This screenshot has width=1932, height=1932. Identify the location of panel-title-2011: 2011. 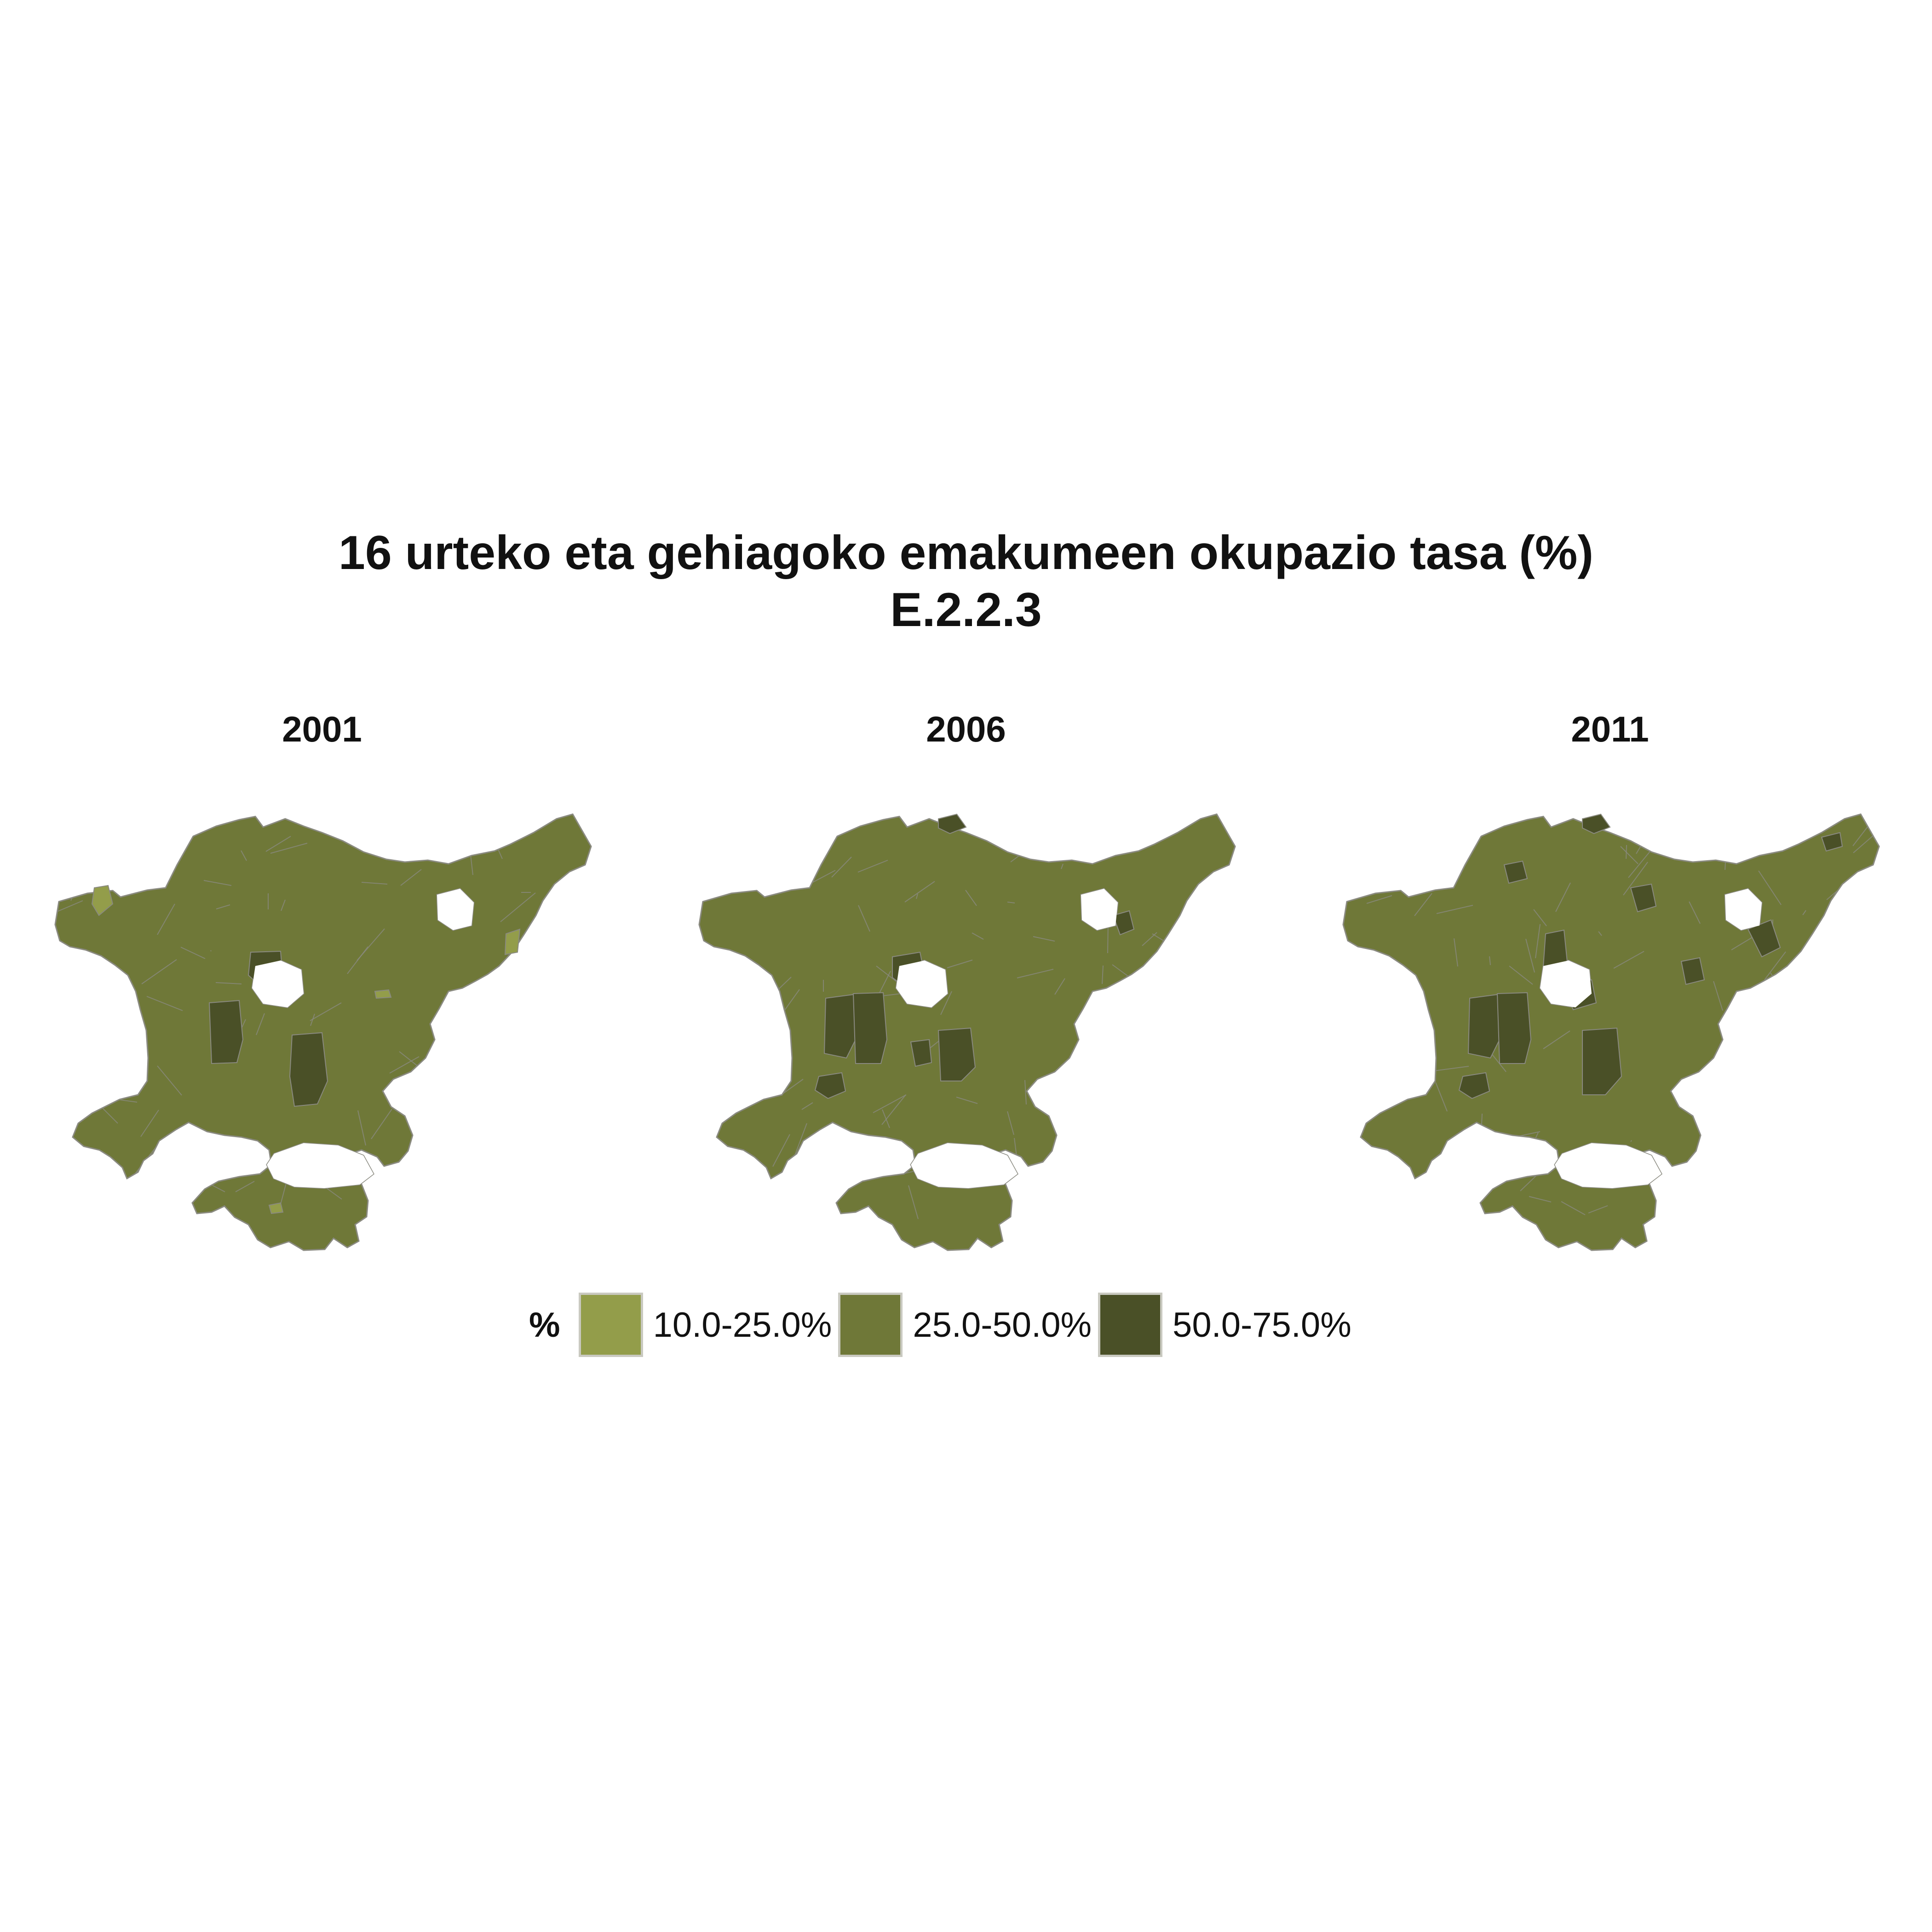
(1610, 729).